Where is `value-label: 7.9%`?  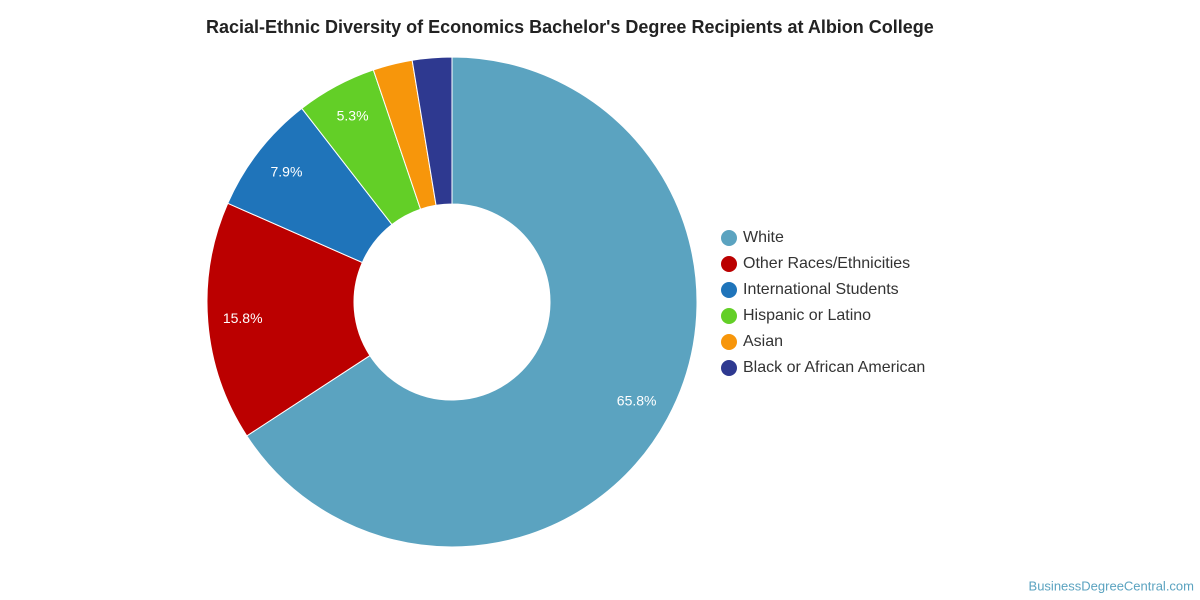
value-label: 7.9% is located at coordinates (287, 171).